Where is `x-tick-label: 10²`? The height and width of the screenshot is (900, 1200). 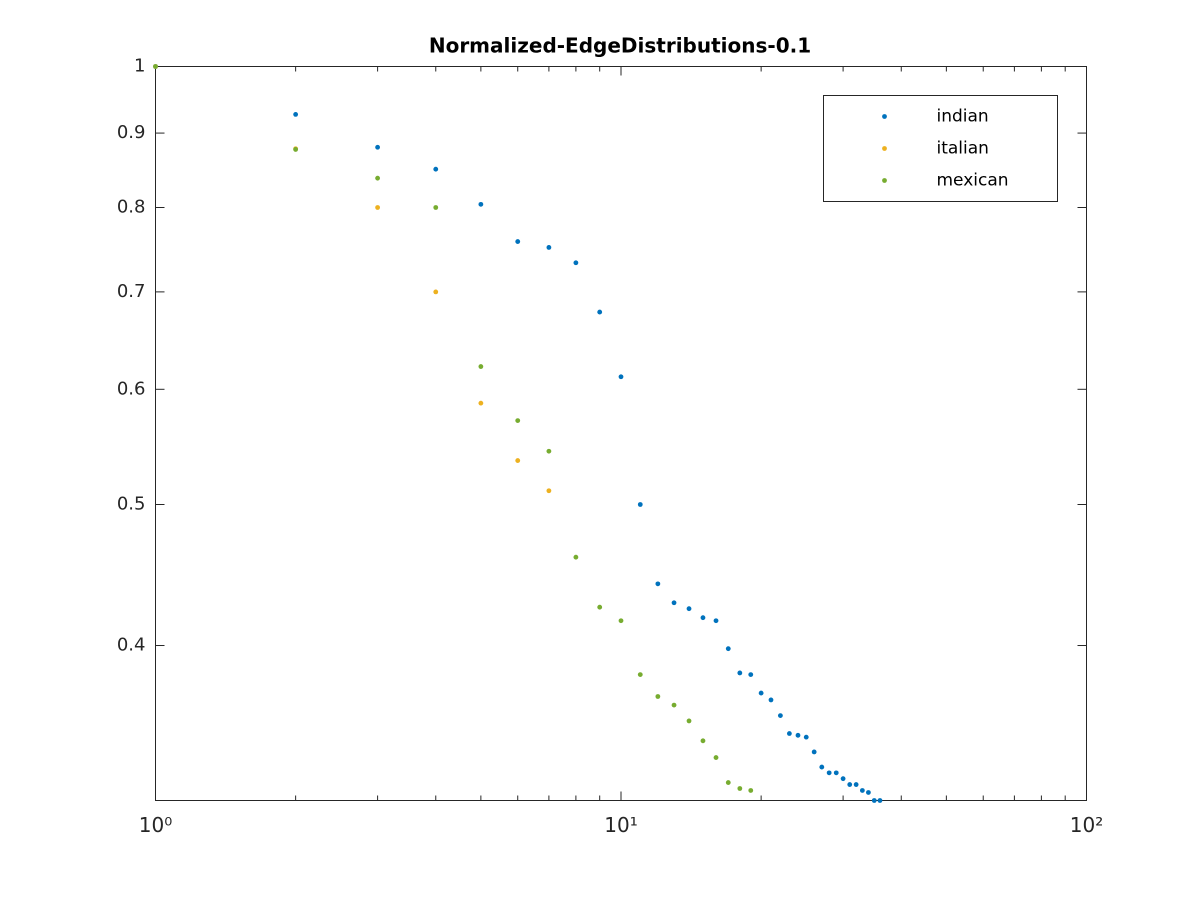
x-tick-label: 10² is located at coordinates (1086, 825).